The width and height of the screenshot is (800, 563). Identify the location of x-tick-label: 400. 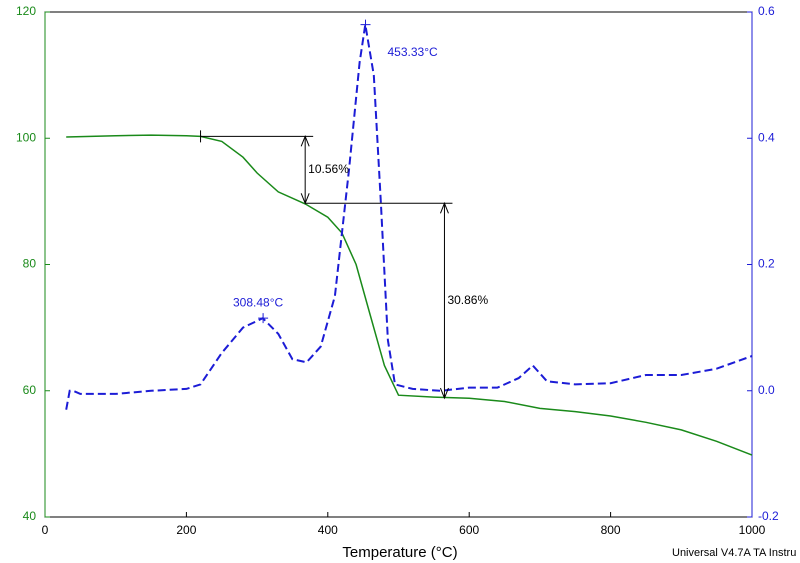
(328, 530).